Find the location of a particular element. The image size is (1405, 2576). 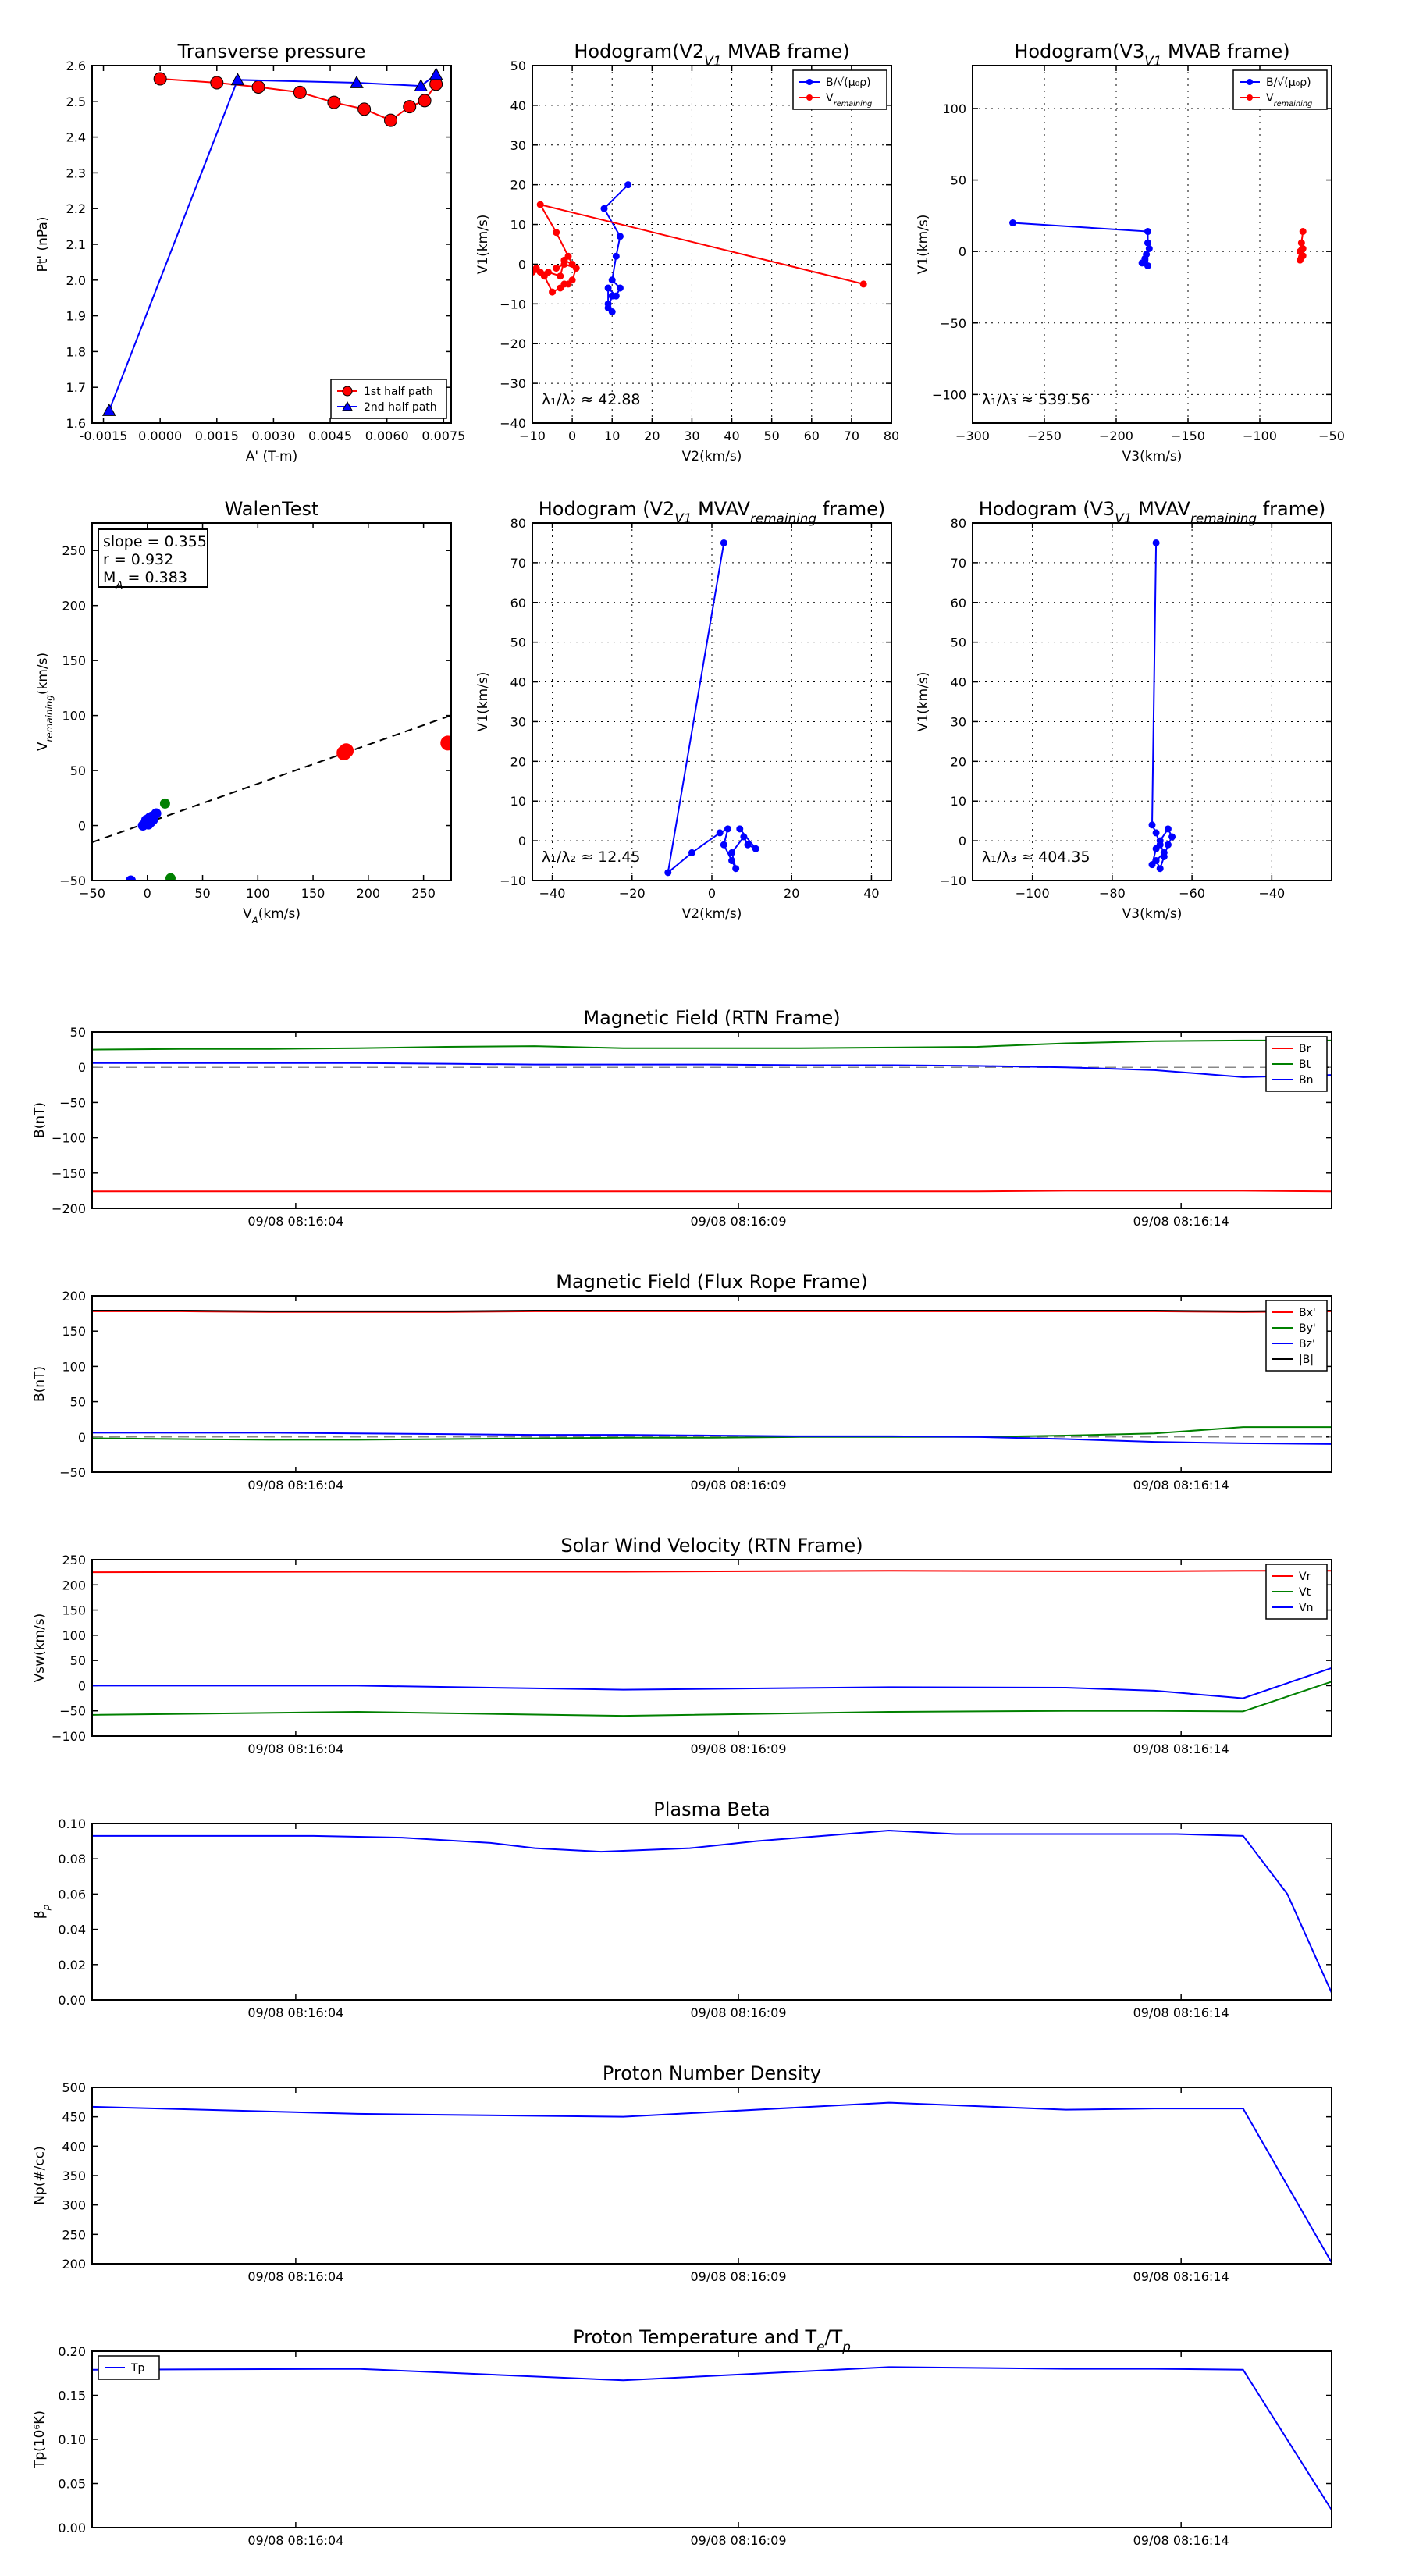

x-tick-label: 200 is located at coordinates (369, 893).